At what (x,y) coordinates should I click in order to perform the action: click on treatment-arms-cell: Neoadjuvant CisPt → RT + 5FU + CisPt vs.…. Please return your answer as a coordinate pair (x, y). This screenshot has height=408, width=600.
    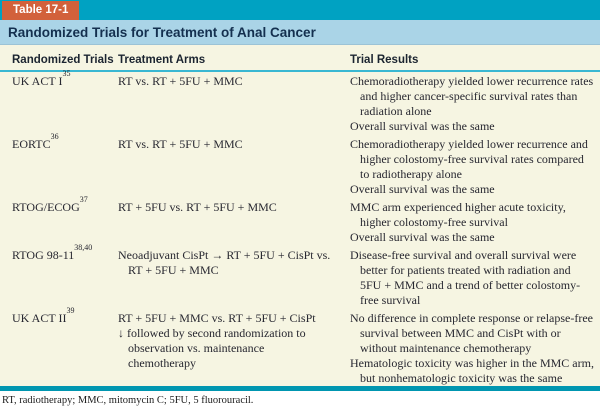
    Looking at the image, I should click on (234, 278).